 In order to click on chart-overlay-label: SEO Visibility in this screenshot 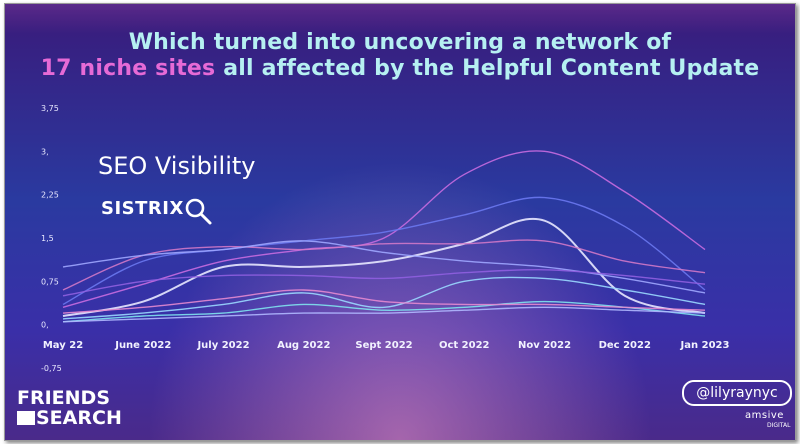, I will do `click(177, 166)`.